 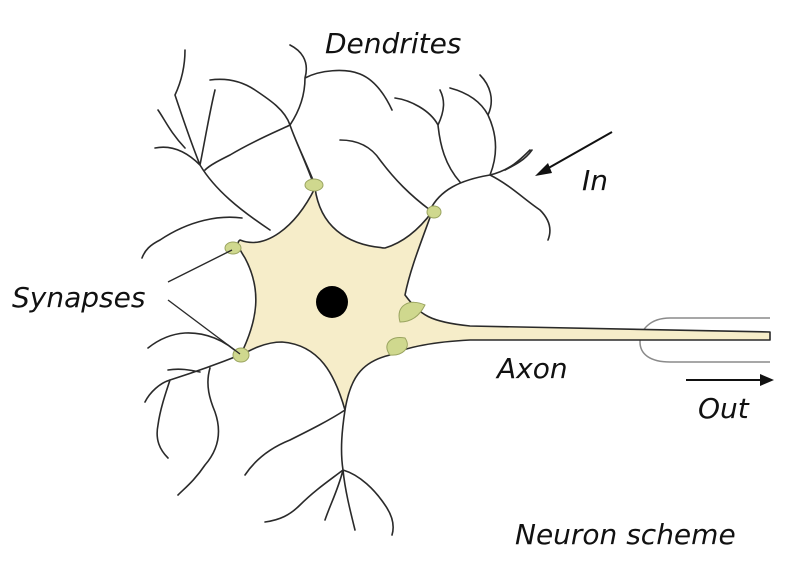 What do you see at coordinates (730, 380) in the screenshot?
I see `out-arrow` at bounding box center [730, 380].